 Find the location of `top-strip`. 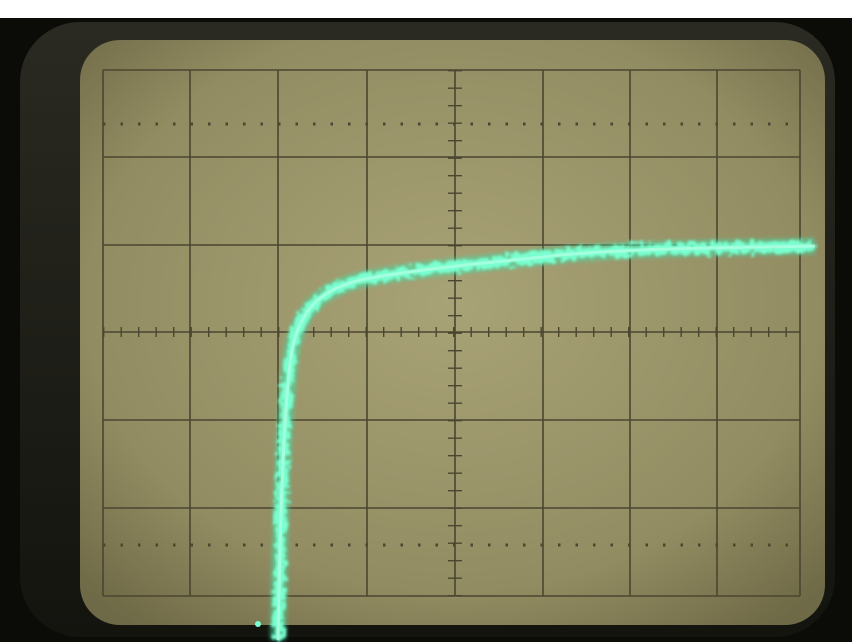

top-strip is located at coordinates (426, 9).